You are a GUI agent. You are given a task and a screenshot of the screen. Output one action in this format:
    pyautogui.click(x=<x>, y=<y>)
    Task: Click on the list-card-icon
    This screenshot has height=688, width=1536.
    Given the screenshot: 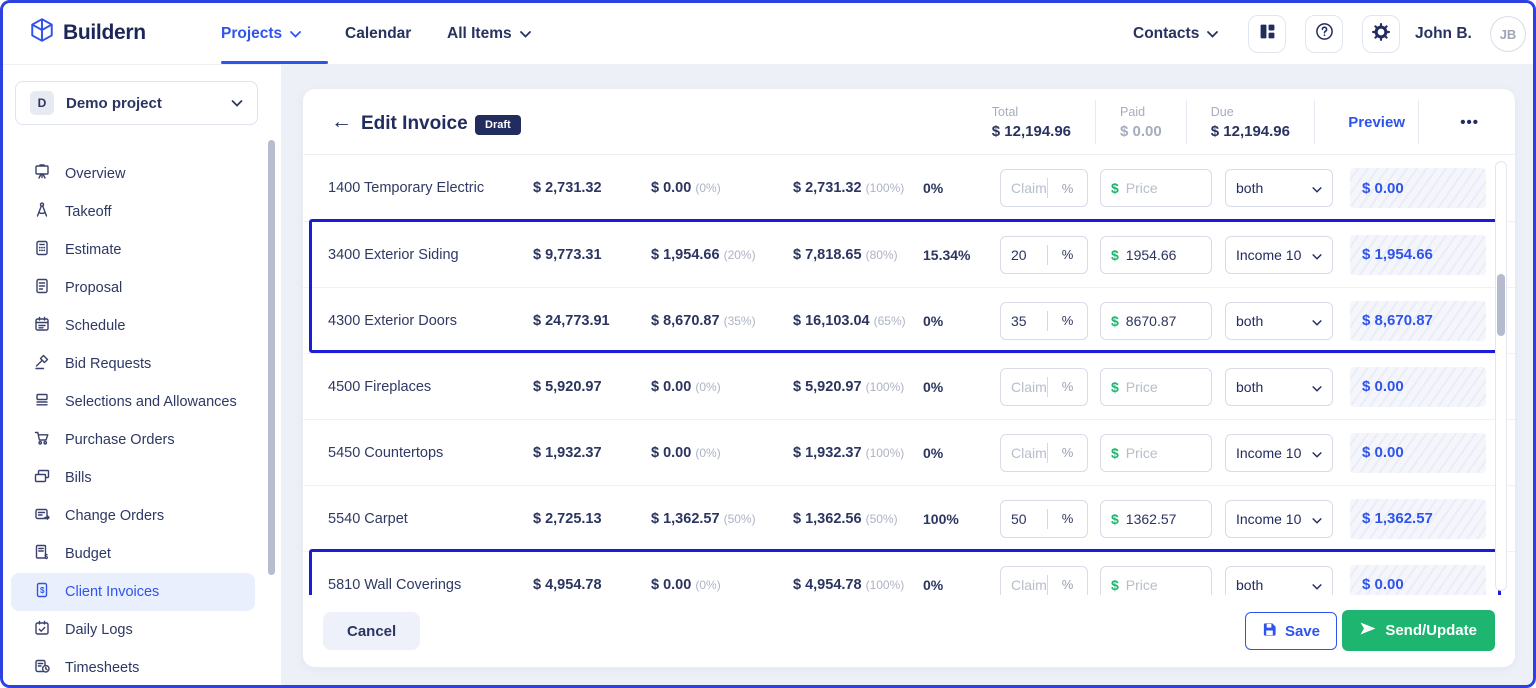 What is the action you would take?
    pyautogui.click(x=42, y=402)
    